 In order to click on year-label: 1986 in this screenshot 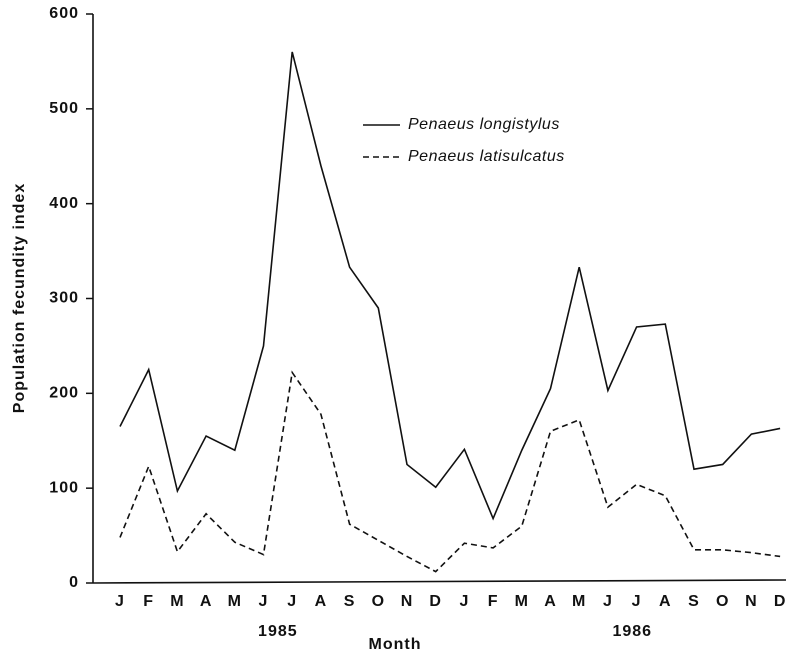, I will do `click(632, 631)`.